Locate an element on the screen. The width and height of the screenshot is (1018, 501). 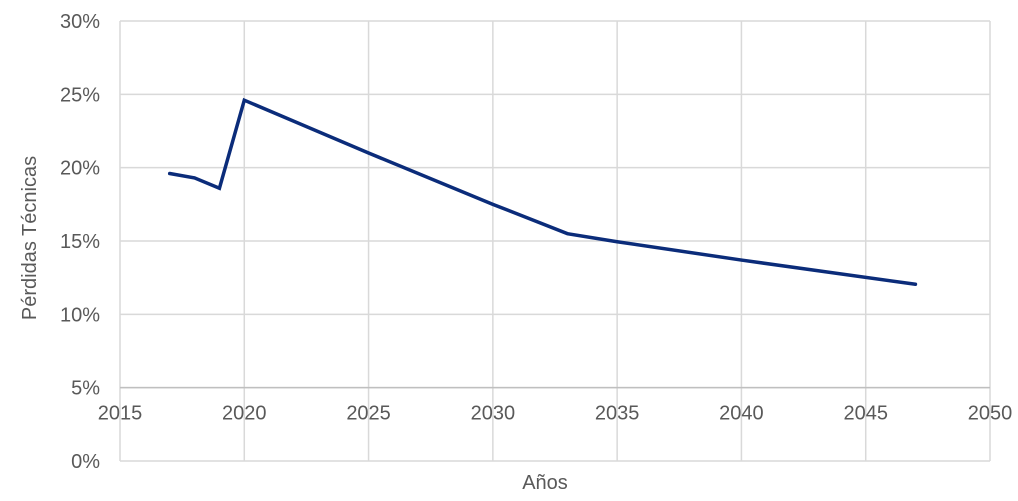
x-tick-label: 2030 is located at coordinates (493, 414).